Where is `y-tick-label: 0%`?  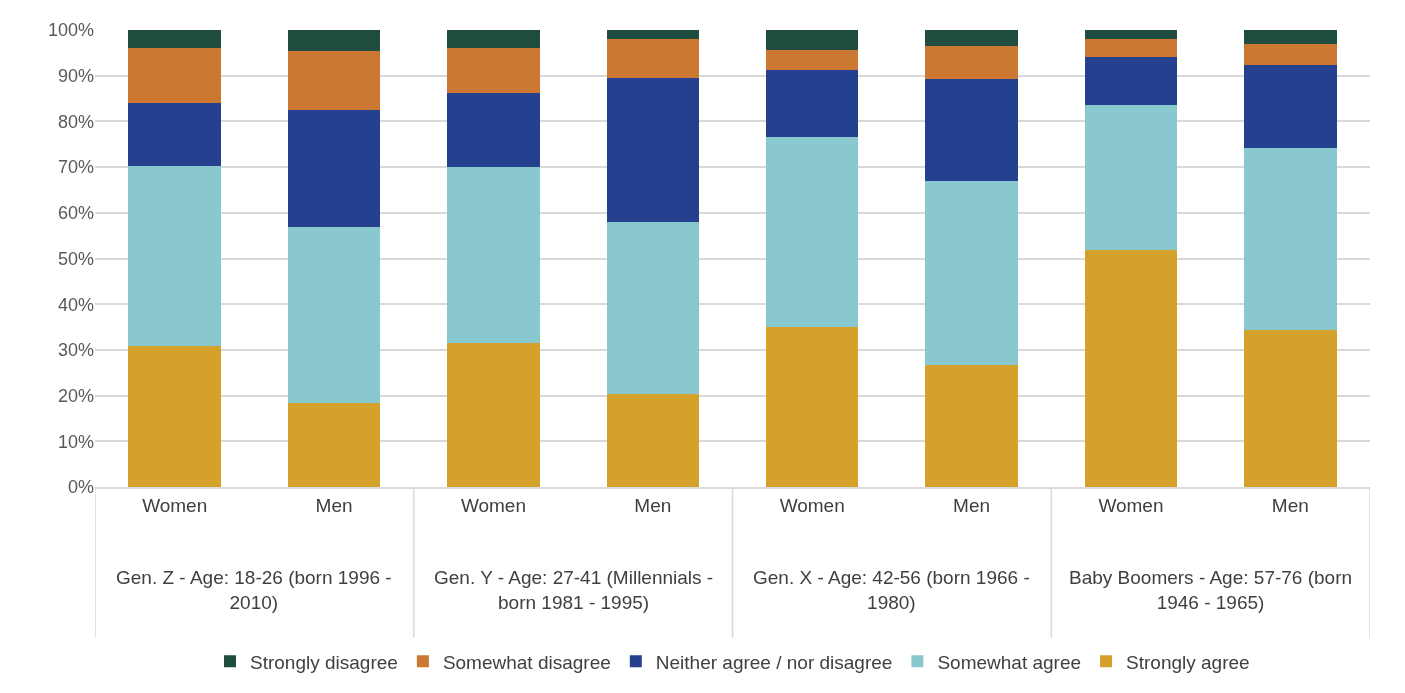
y-tick-label: 0% is located at coordinates (80, 487).